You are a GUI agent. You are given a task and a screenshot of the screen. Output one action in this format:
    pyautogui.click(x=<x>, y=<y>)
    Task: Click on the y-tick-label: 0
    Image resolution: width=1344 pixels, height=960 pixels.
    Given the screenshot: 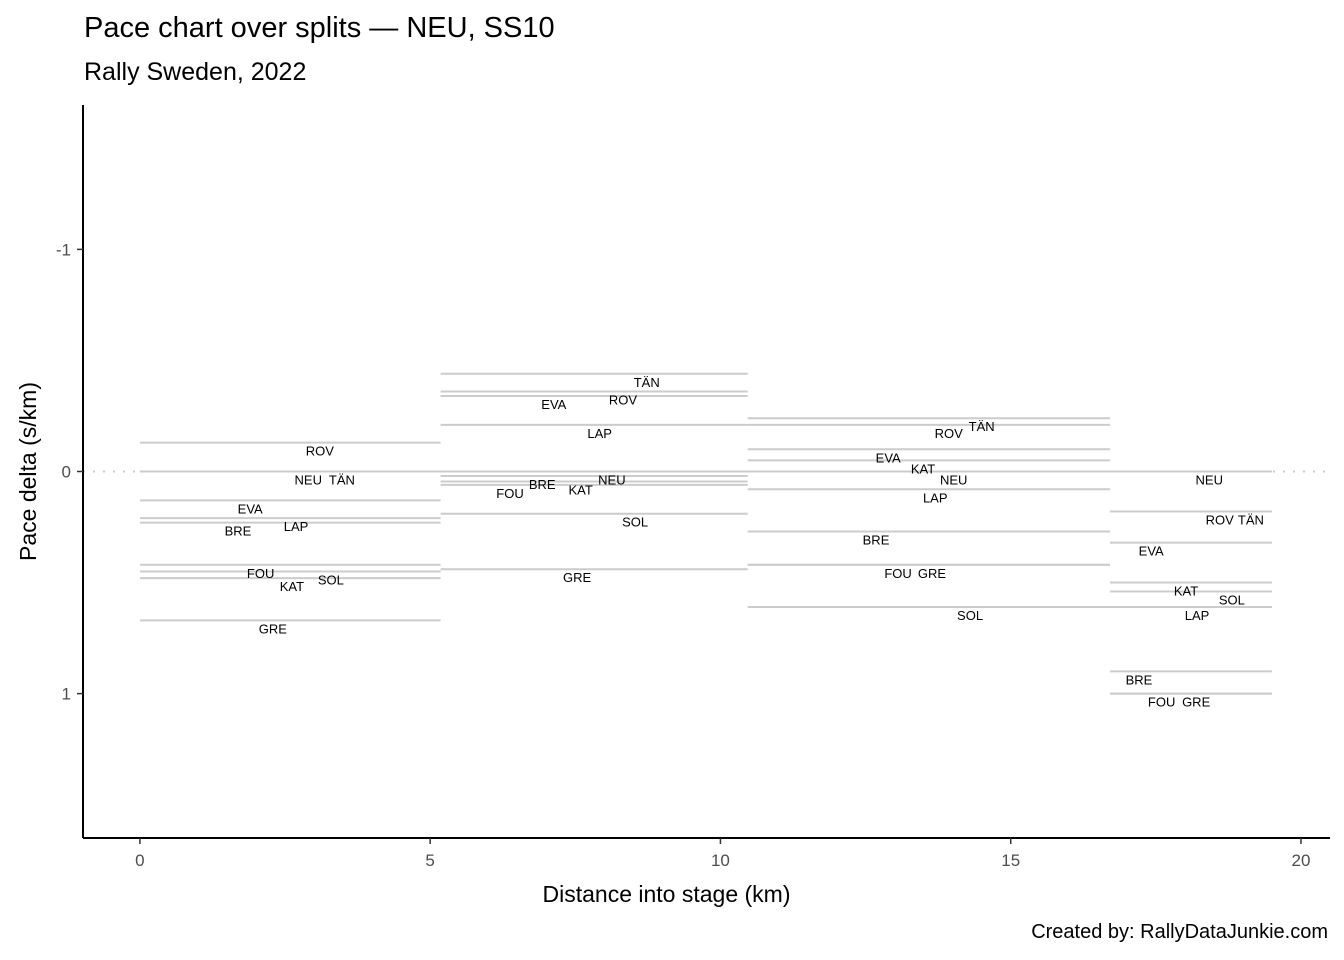 What is the action you would take?
    pyautogui.click(x=66, y=472)
    